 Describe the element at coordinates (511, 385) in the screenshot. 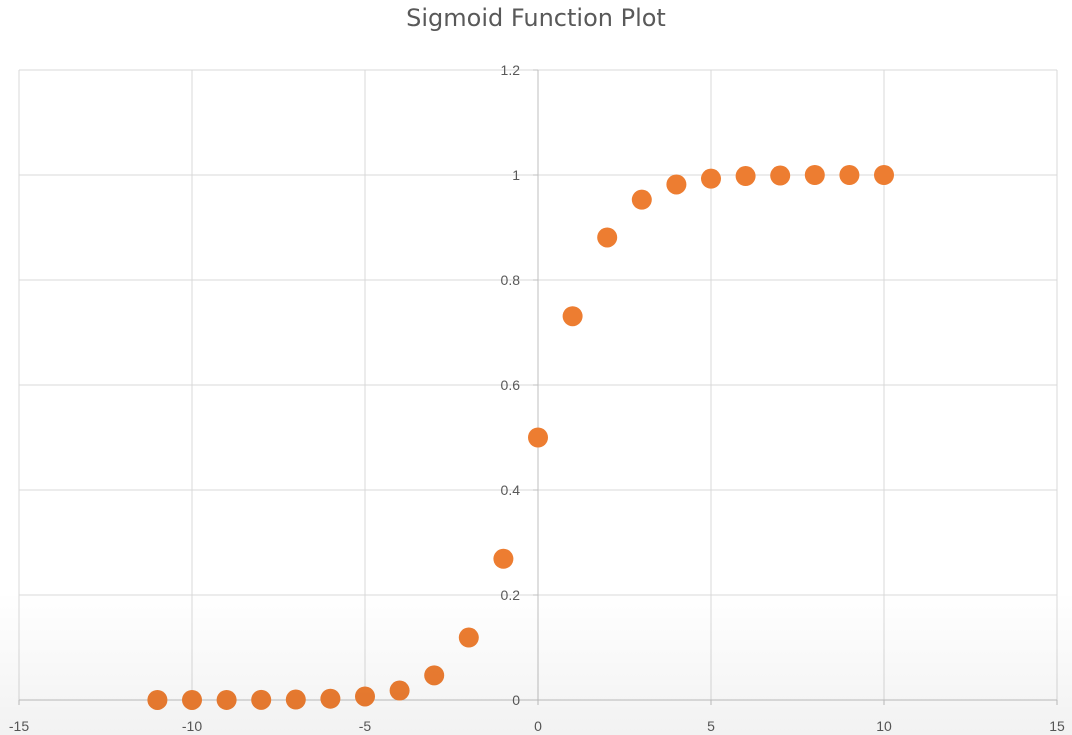

I see `y-tick-label: 0.6` at that location.